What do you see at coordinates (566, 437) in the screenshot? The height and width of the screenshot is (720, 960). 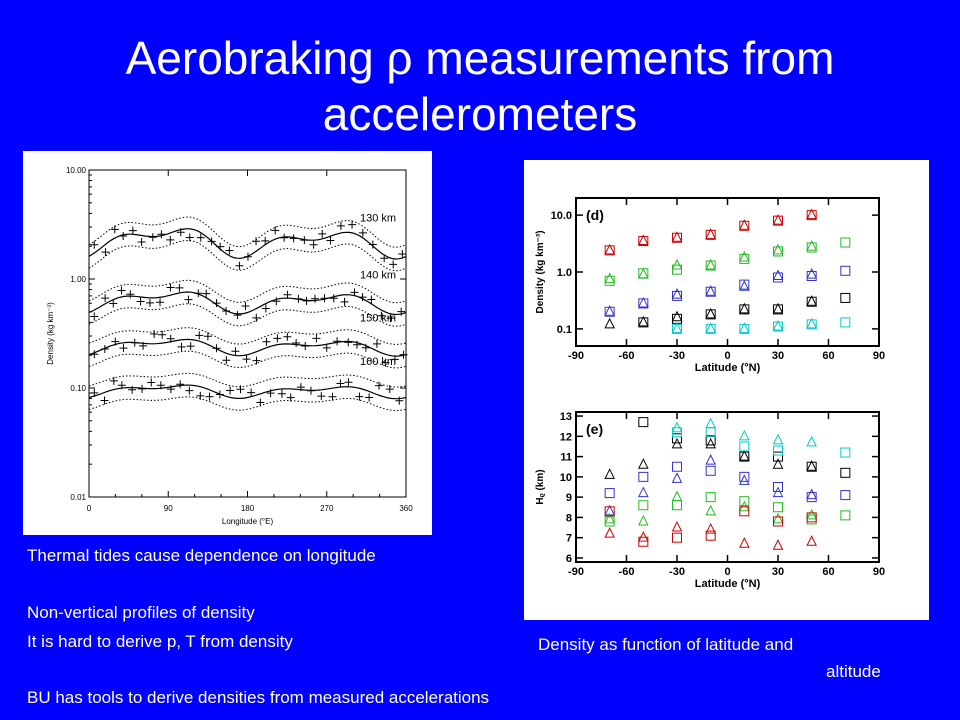 I see `y-tick-label: 12` at bounding box center [566, 437].